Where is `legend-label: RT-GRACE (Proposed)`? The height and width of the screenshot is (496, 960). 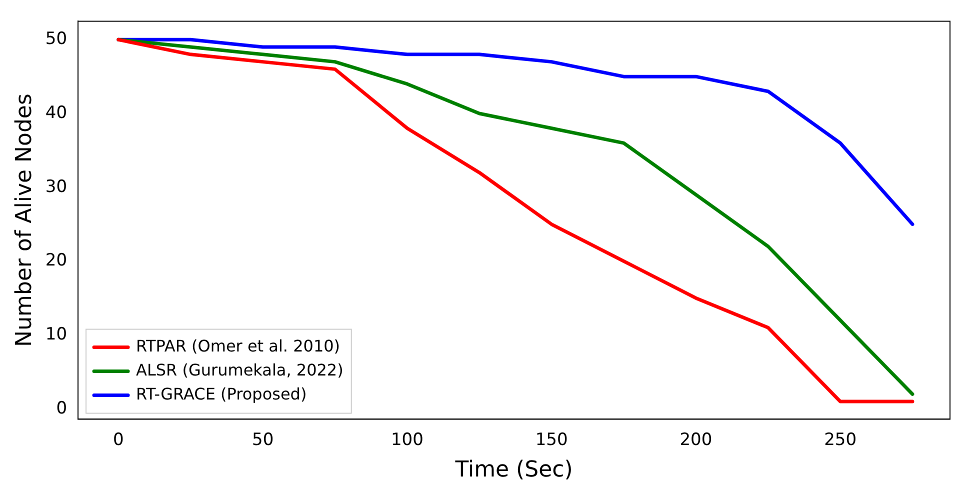 legend-label: RT-GRACE (Proposed) is located at coordinates (221, 394).